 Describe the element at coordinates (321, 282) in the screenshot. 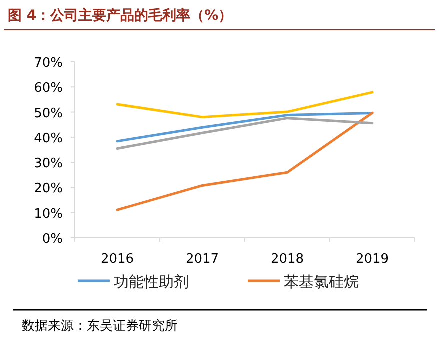

I see `legend-label: 苯基氯硅烷` at that location.